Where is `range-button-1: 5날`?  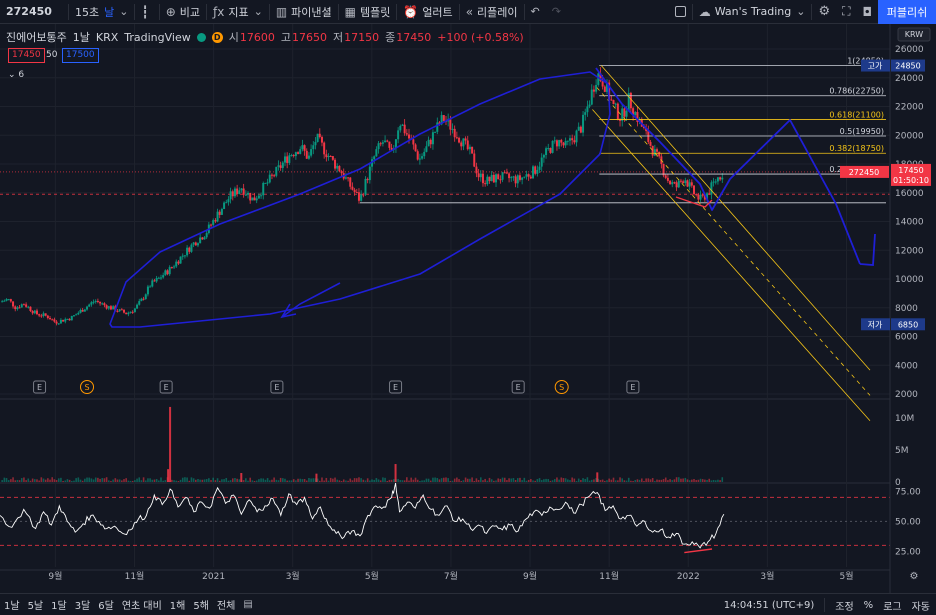
range-button-1: 5날 is located at coordinates (35, 606).